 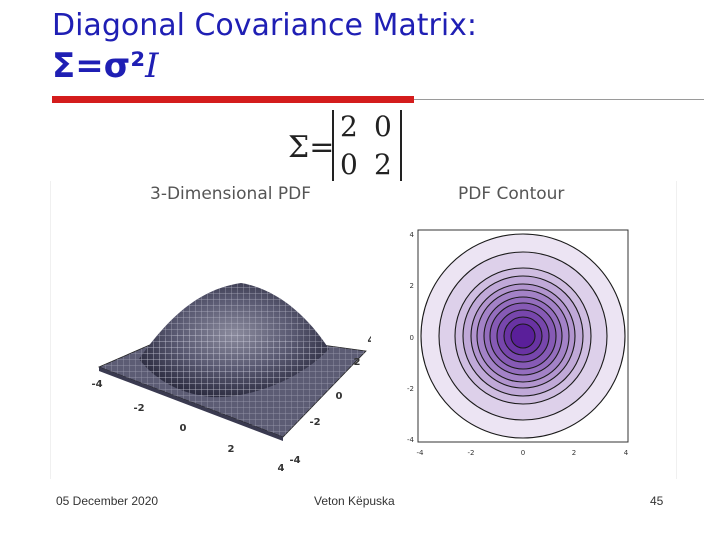 What do you see at coordinates (401, 147) in the screenshot?
I see `matrix-right-bar` at bounding box center [401, 147].